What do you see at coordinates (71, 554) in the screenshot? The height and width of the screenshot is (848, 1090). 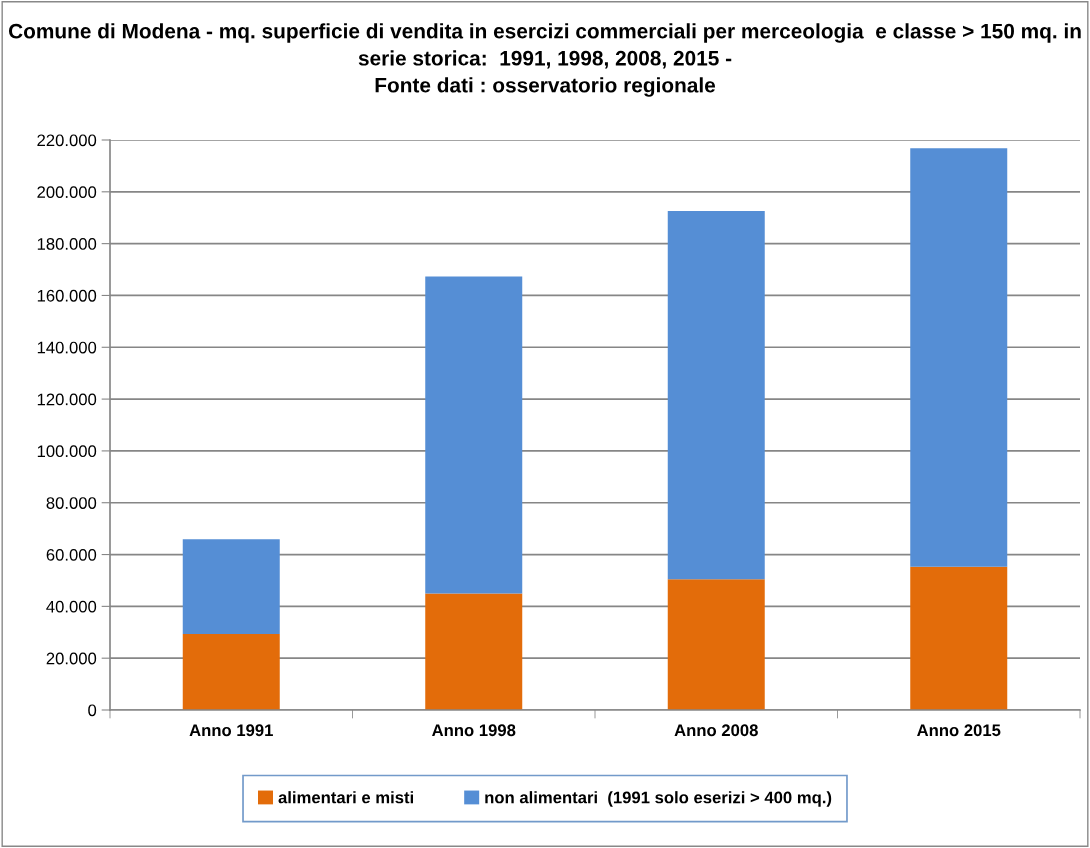 I see `y-tick-label: 60.000` at bounding box center [71, 554].